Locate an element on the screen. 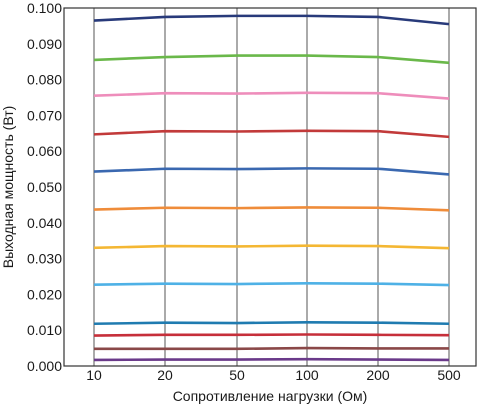 This screenshot has height=408, width=479. y-tick-label: 0.010 is located at coordinates (44, 330).